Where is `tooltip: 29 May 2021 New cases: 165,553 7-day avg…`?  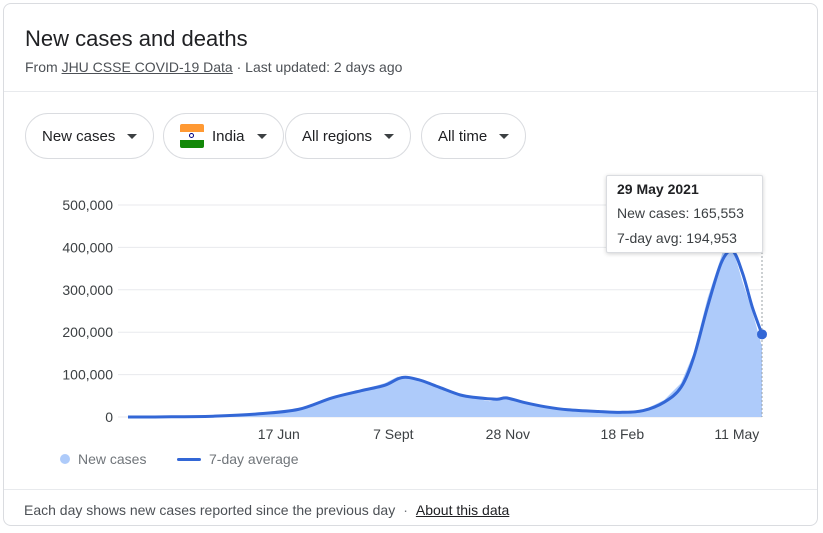 tooltip: 29 May 2021 New cases: 165,553 7-day avg… is located at coordinates (684, 214).